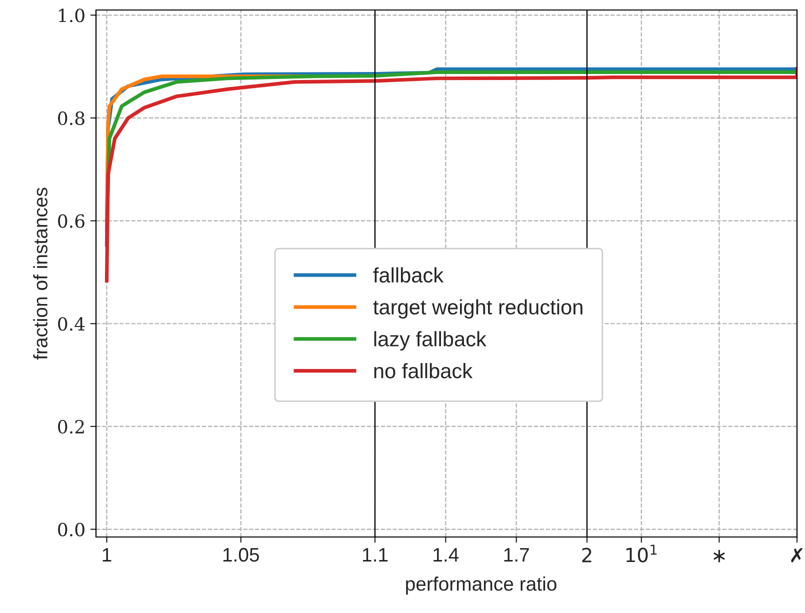 This screenshot has height=613, width=805. What do you see at coordinates (71, 118) in the screenshot?
I see `y-tick-label: 0.8` at bounding box center [71, 118].